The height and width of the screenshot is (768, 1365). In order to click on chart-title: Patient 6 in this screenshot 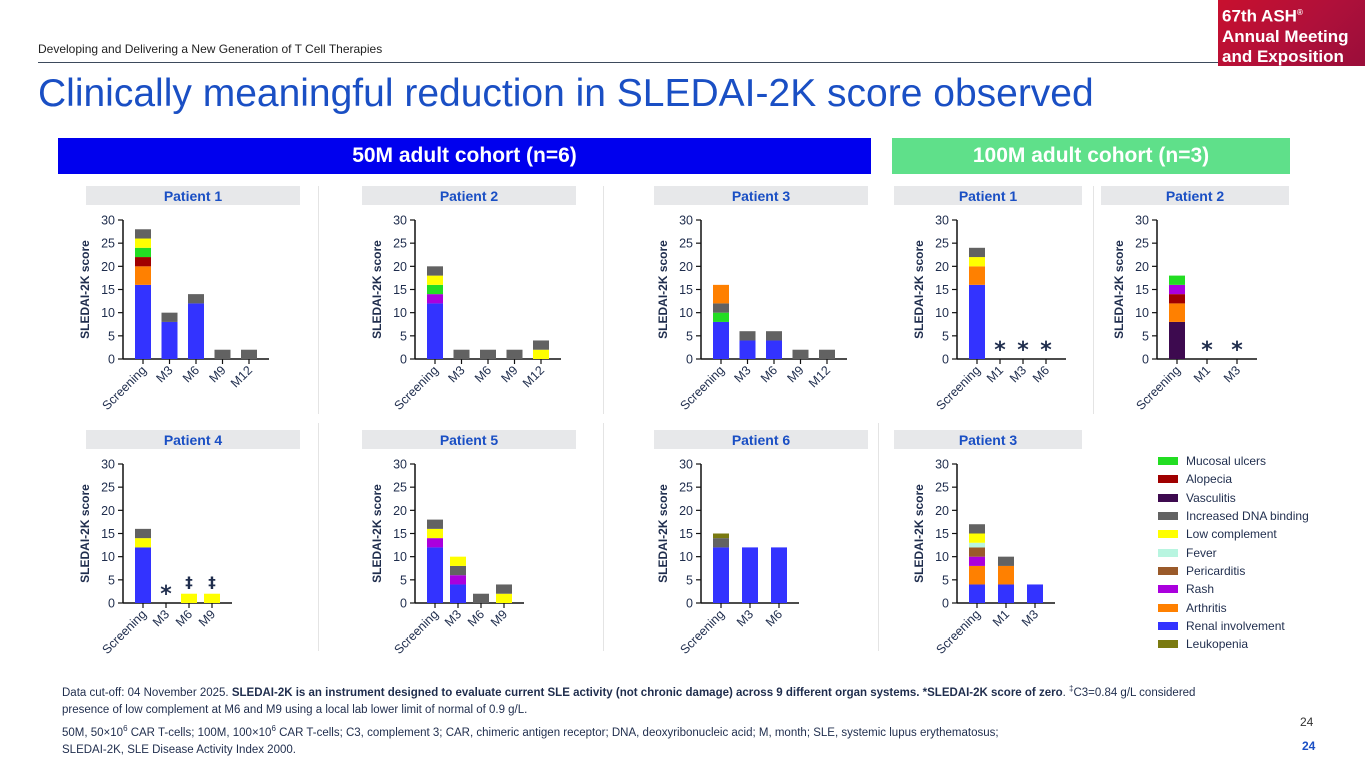, I will do `click(761, 440)`.